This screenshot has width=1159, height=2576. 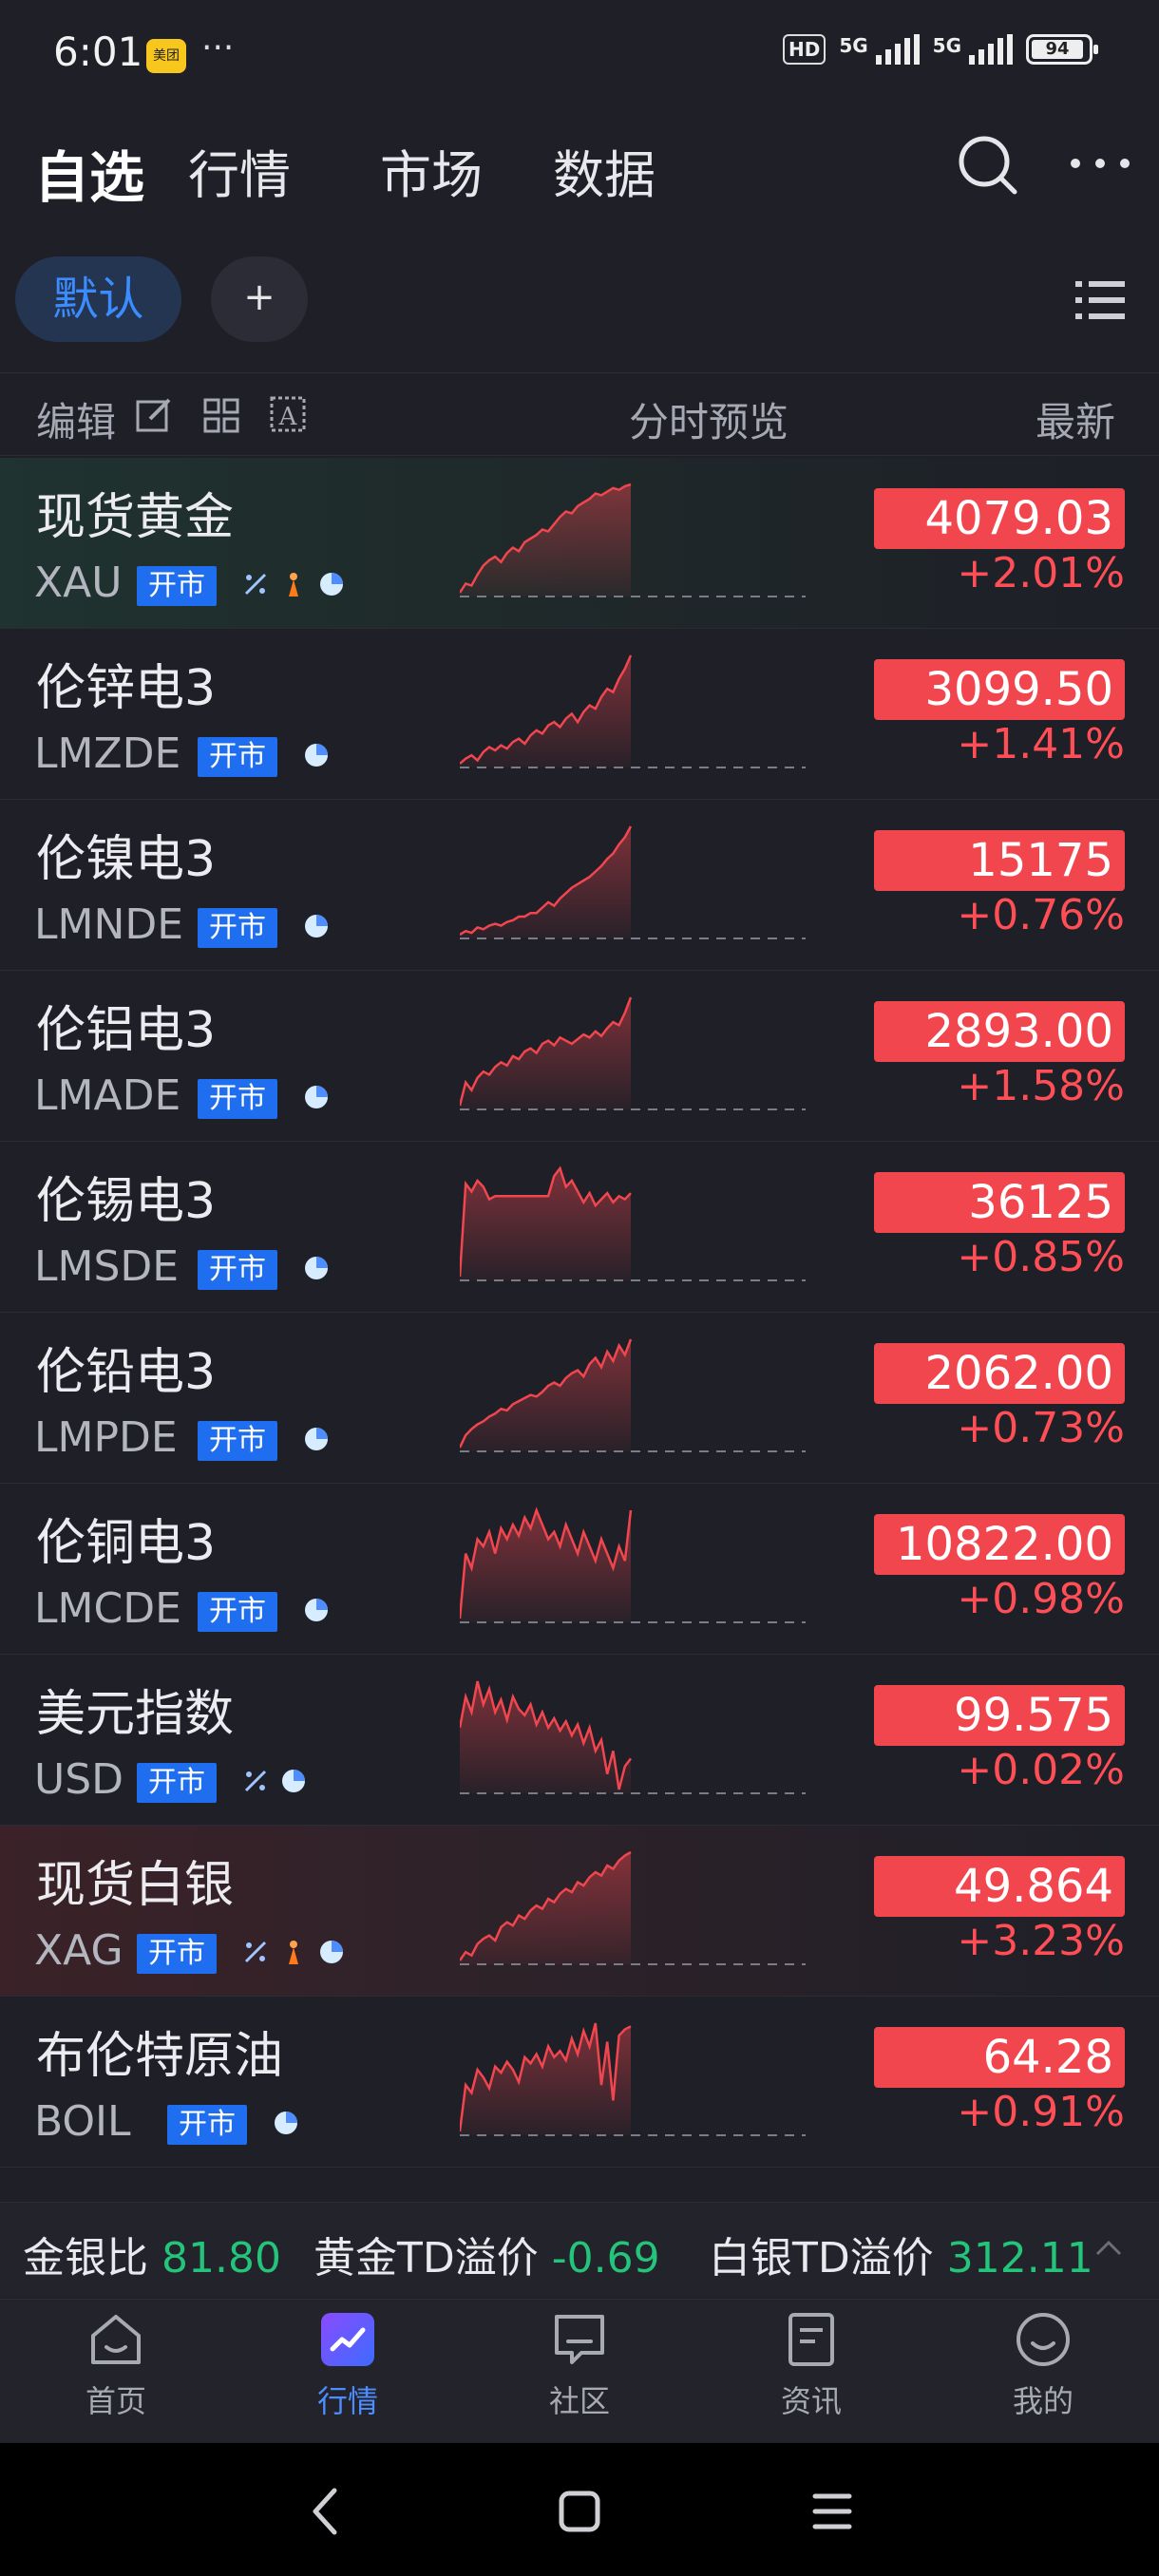 I want to click on nav-news: 资讯, so click(x=811, y=2365).